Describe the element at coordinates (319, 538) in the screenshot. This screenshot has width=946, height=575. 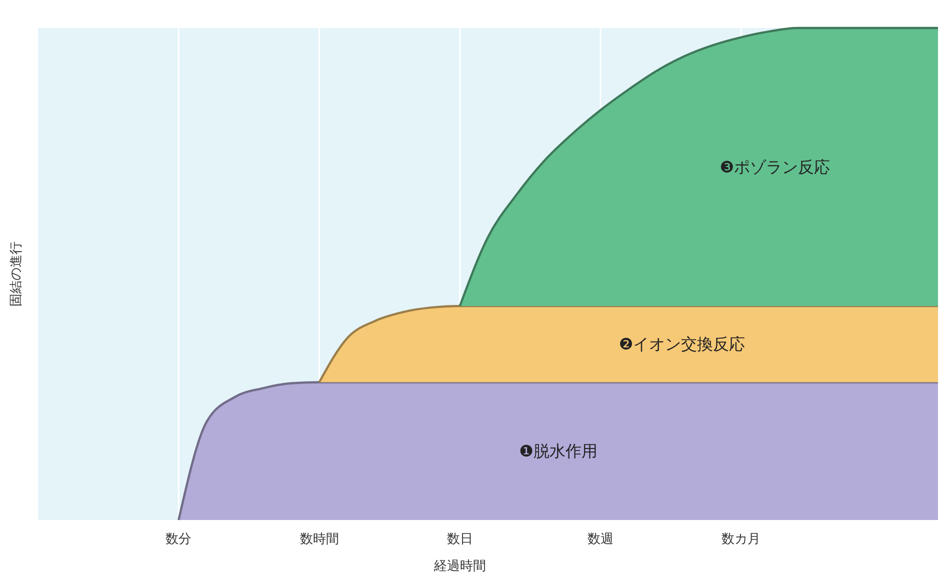
I see `x-tick-label: 数時間` at that location.